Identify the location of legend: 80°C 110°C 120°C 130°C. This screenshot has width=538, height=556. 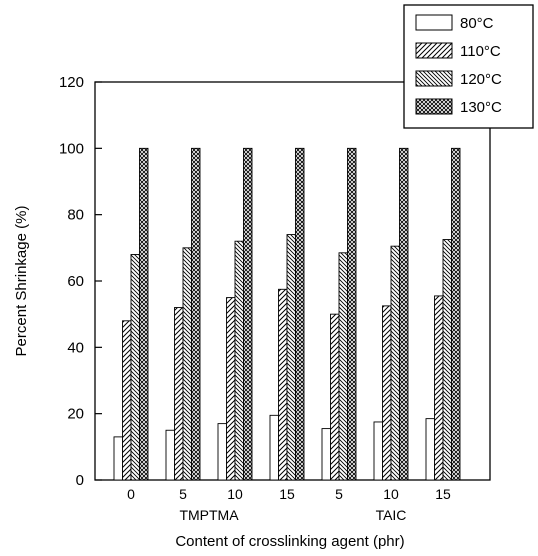
(468, 66).